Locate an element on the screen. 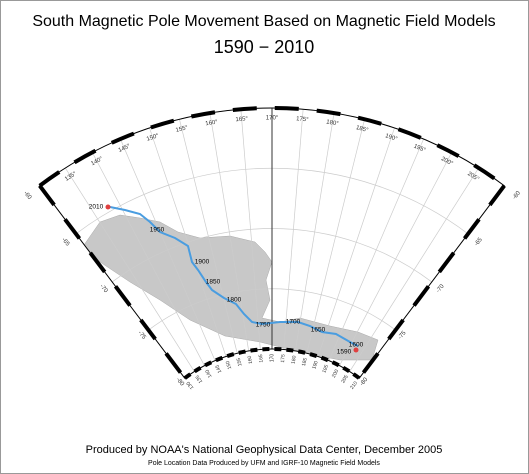  meridian-label: 200 is located at coordinates (335, 374).